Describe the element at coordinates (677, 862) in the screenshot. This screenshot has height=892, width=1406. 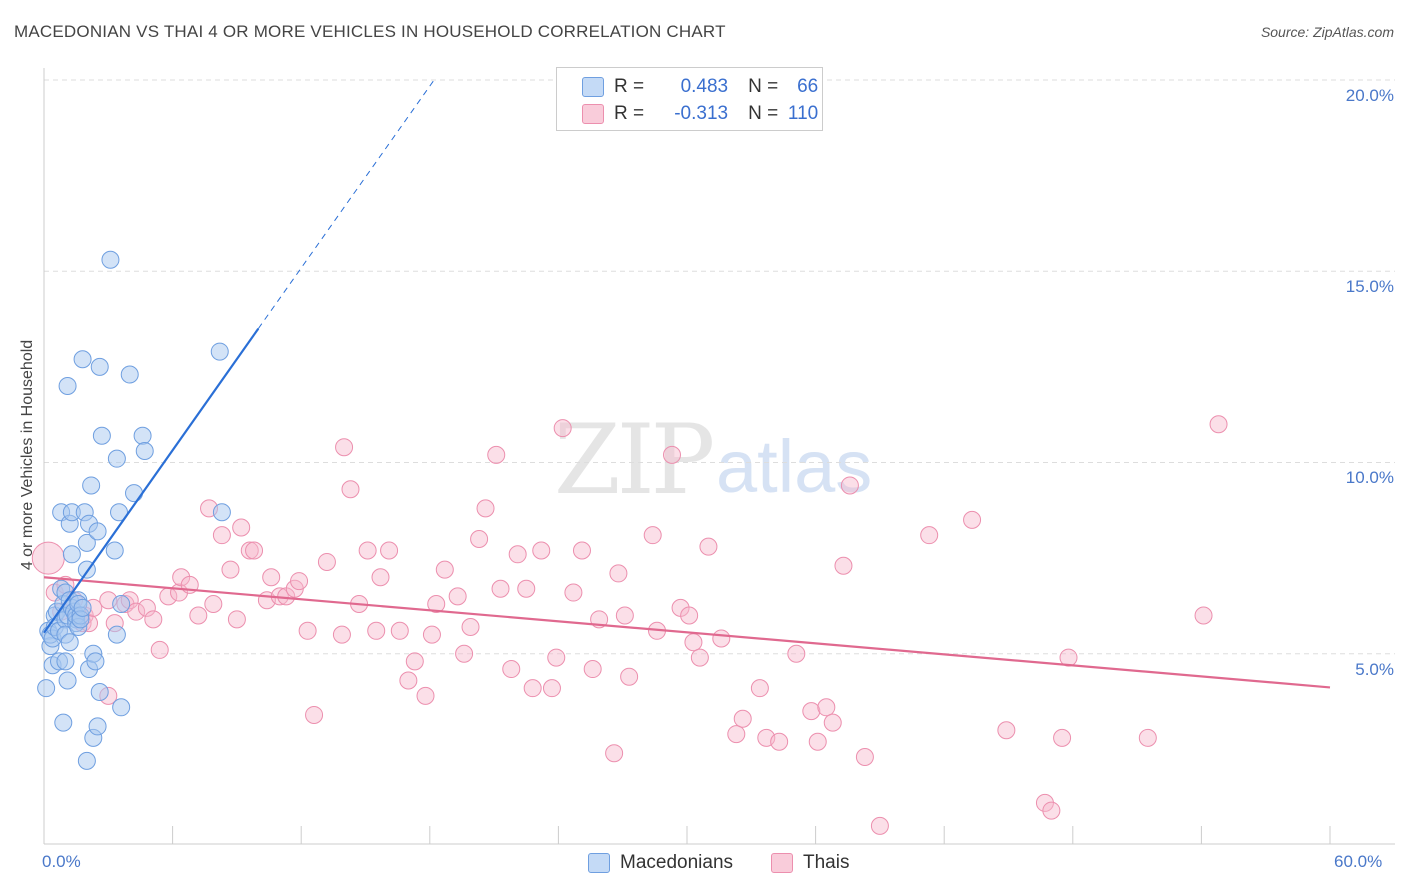
I see `macedonians-legend-label: Macedonians` at that location.